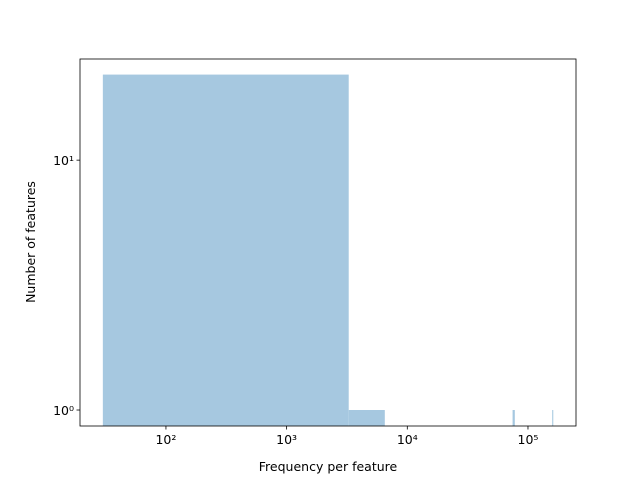 The image size is (640, 480). What do you see at coordinates (407, 439) in the screenshot?
I see `x-tick-label: 10⁴` at bounding box center [407, 439].